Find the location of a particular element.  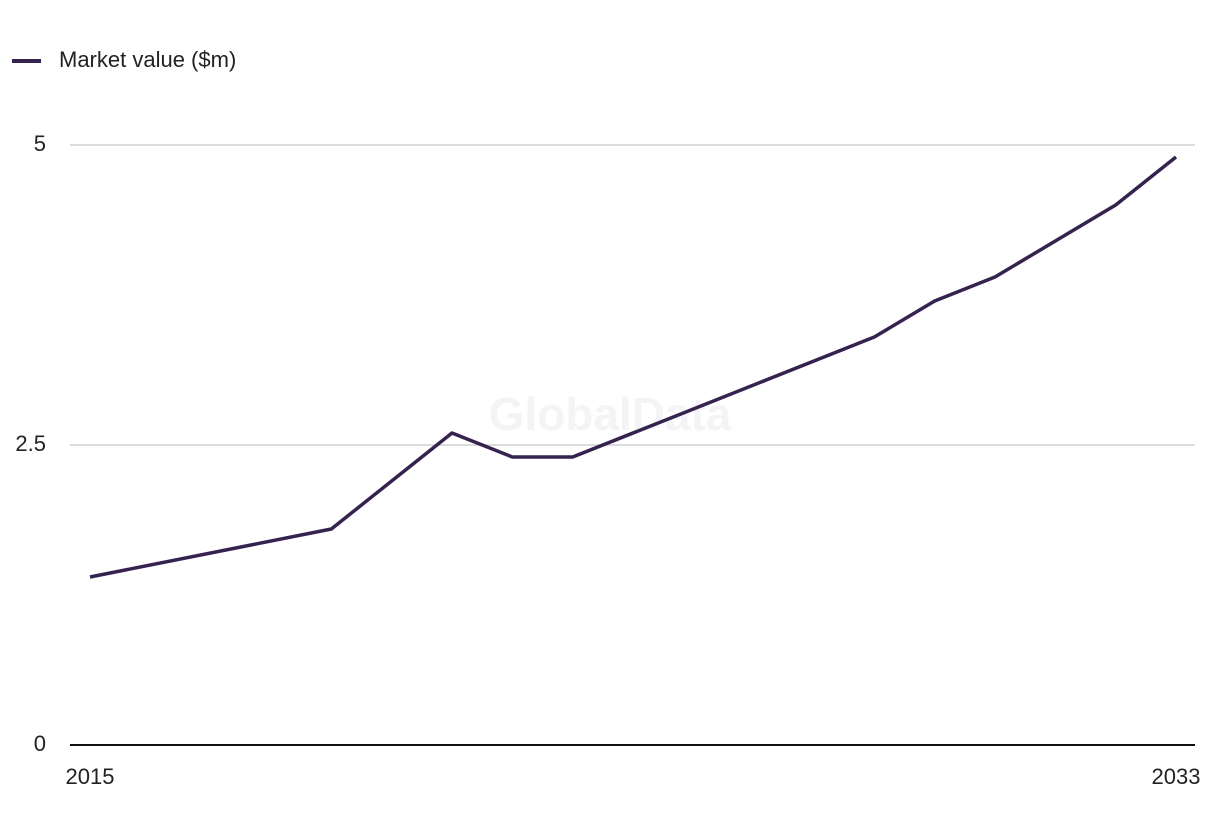

y-tick-label: 5 is located at coordinates (40, 143).